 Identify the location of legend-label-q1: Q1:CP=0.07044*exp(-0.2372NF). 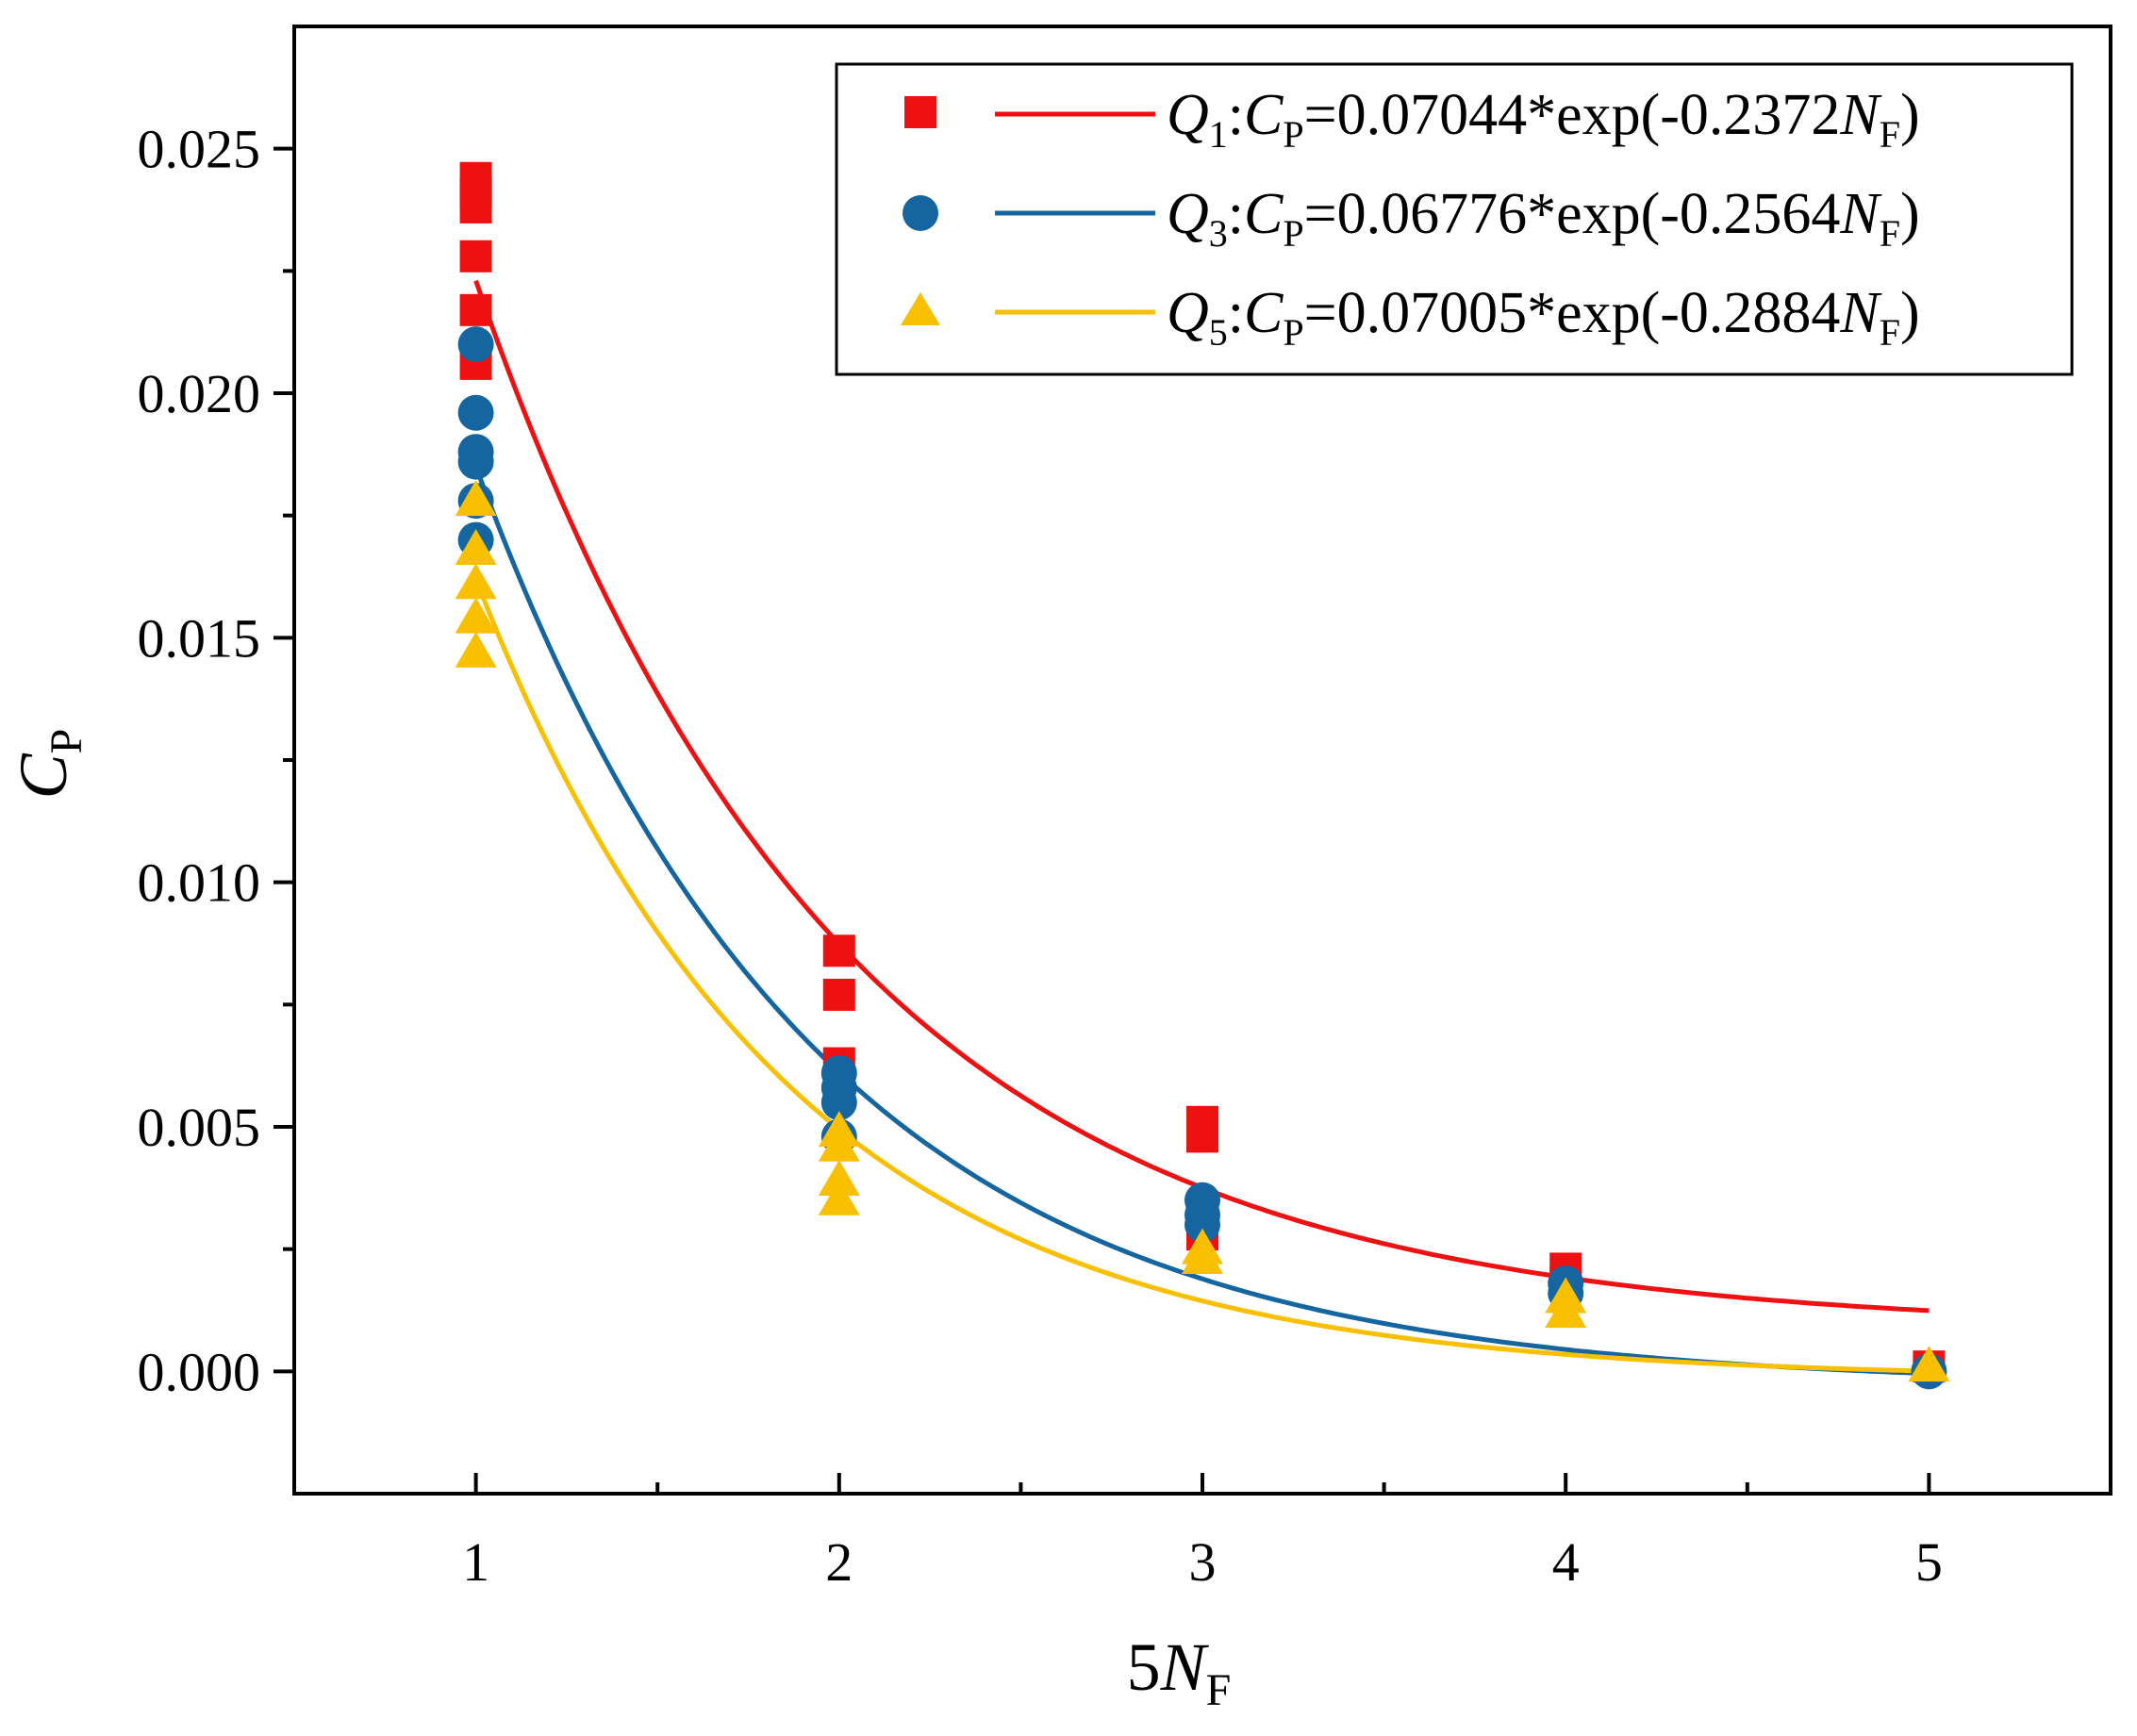
(1543, 119).